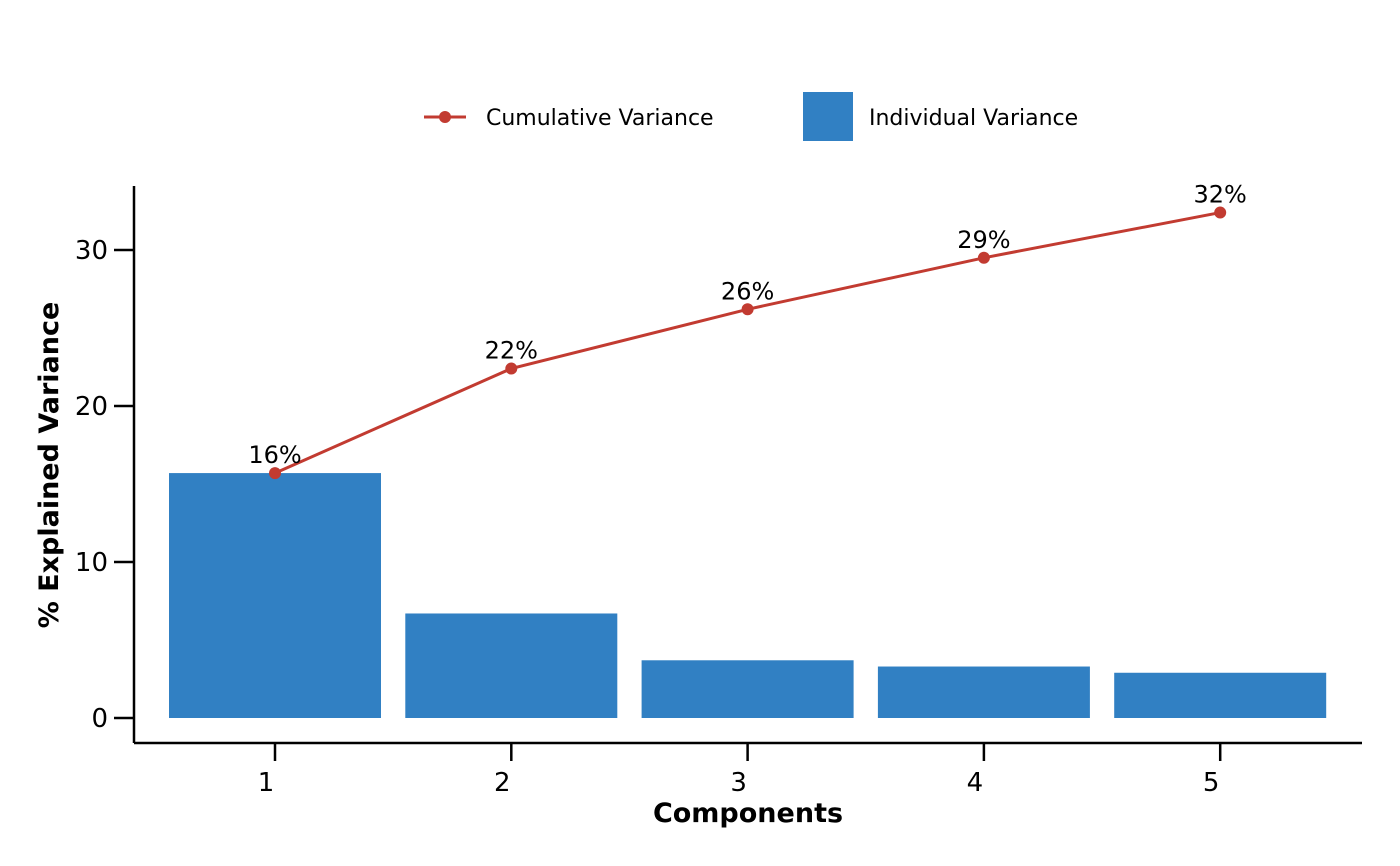 This screenshot has width=1400, height=866. I want to click on legend-label-individual: Individual Variance, so click(973, 118).